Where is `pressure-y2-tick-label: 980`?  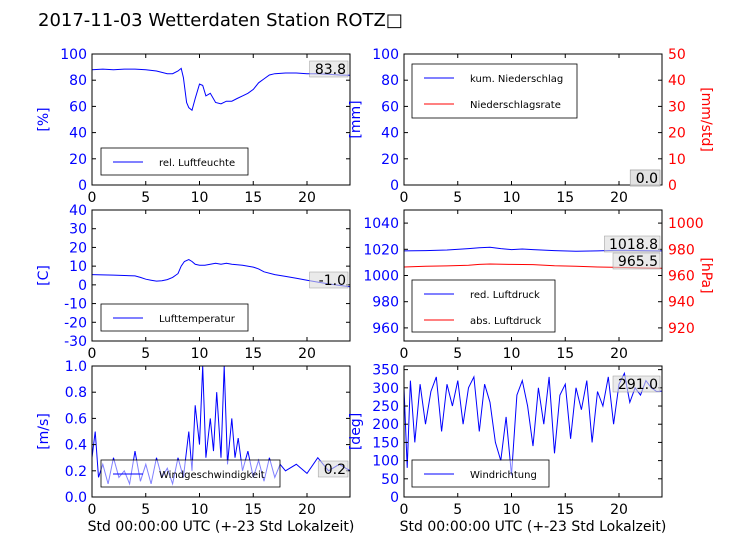 pressure-y2-tick-label: 980 is located at coordinates (681, 250).